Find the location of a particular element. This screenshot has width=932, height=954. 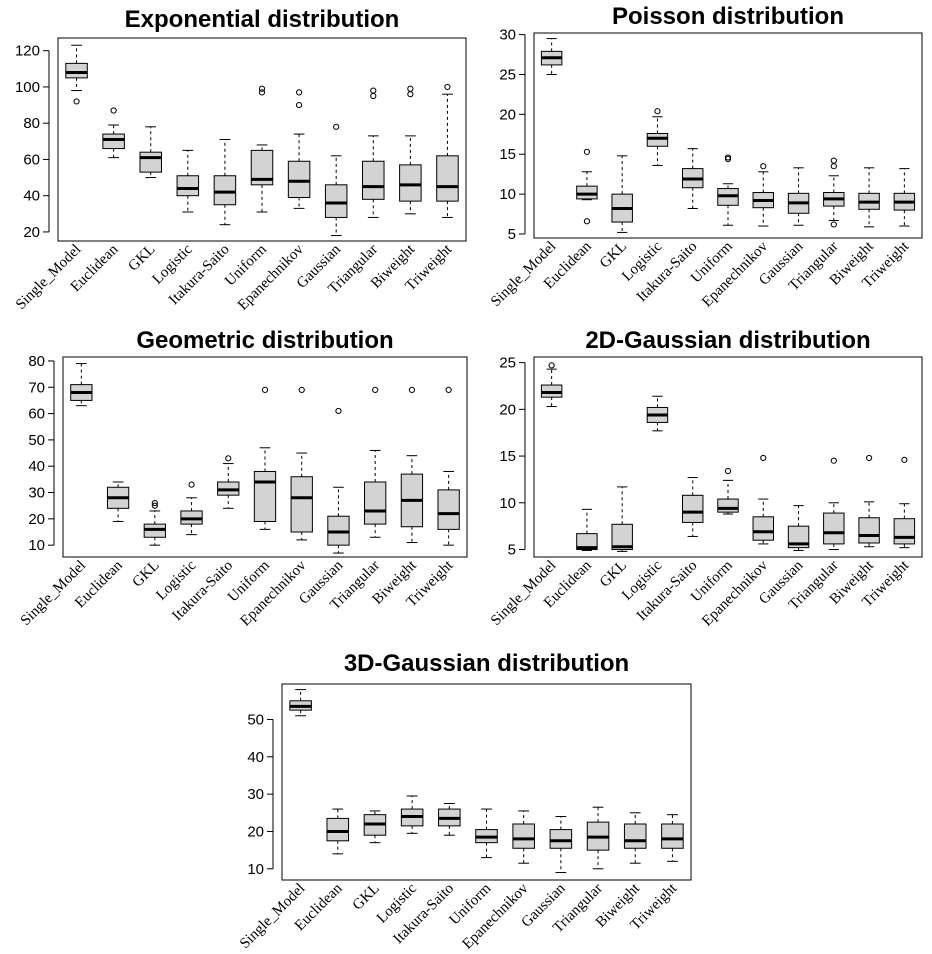

chart-title: Poisson distribution is located at coordinates (728, 16).